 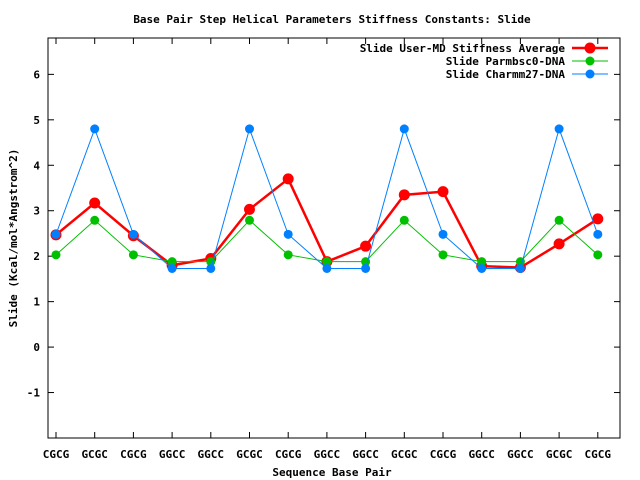 What do you see at coordinates (13, 238) in the screenshot?
I see `y-axis-label: Slide (Kcal/mol*Angstrom^2)` at bounding box center [13, 238].